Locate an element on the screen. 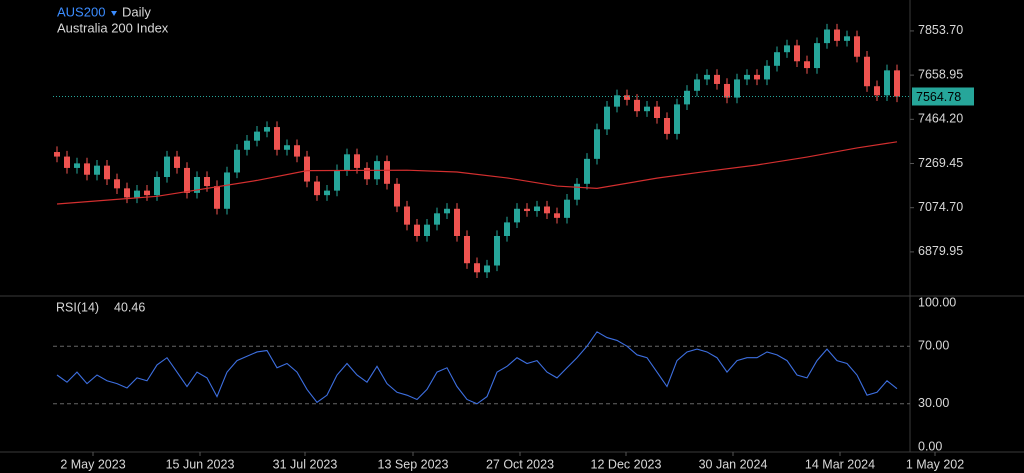  y-tick-label: 70.00 is located at coordinates (933, 345).